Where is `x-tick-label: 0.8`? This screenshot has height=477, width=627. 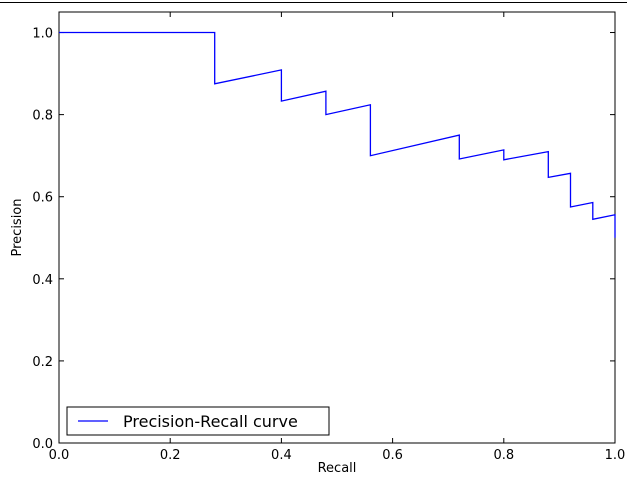
x-tick-label: 0.8 is located at coordinates (503, 455).